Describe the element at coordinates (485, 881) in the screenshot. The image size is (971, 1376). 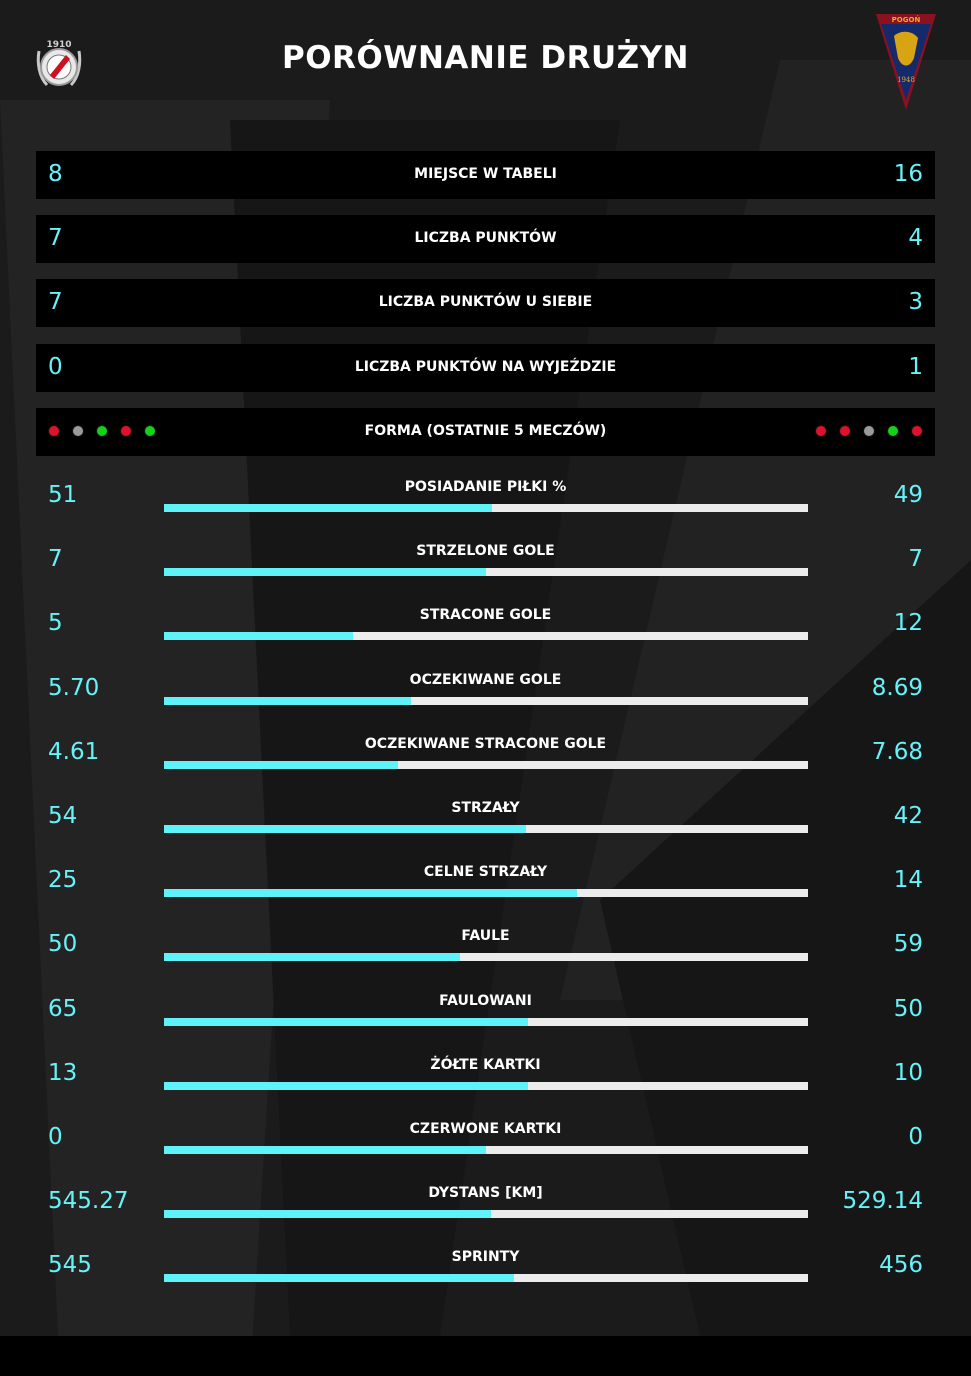
I see `stat-bar-row: 25 CELNE STRZAŁY 14` at that location.